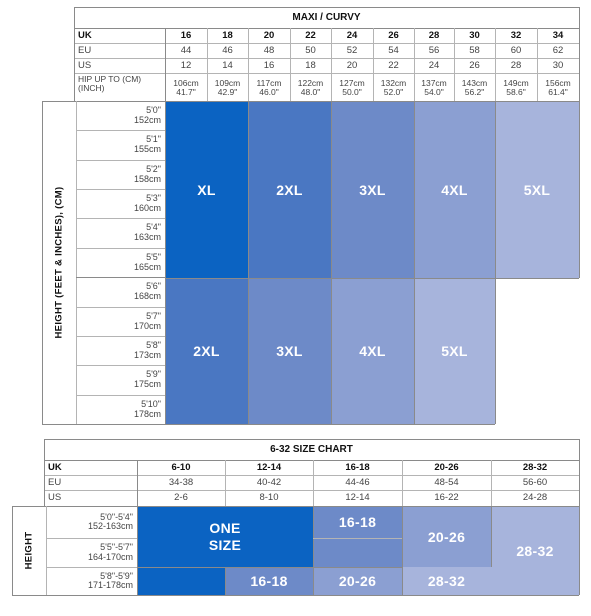 The height and width of the screenshot is (616, 591). What do you see at coordinates (153, 374) in the screenshot?
I see `maxi-height-ft: 5'9"` at bounding box center [153, 374].